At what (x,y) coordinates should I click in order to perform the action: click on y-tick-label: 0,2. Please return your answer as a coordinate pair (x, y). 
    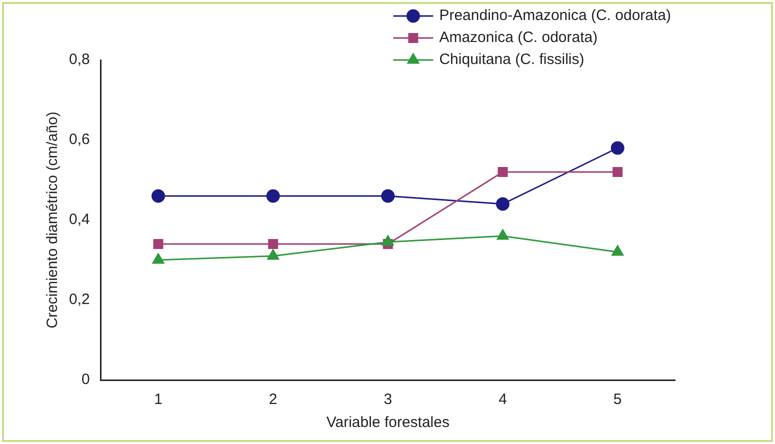
    Looking at the image, I should click on (79, 299).